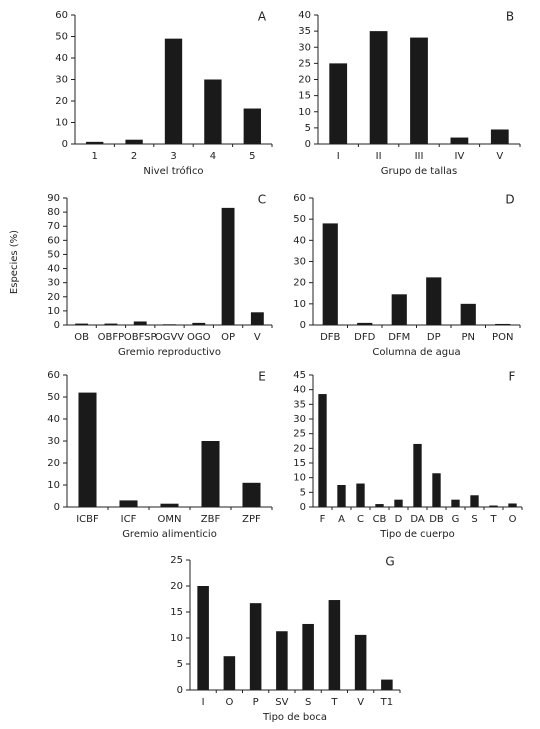 The height and width of the screenshot is (729, 540). Describe the element at coordinates (169, 352) in the screenshot. I see `x-axis-label: Gremio reproductivo` at that location.